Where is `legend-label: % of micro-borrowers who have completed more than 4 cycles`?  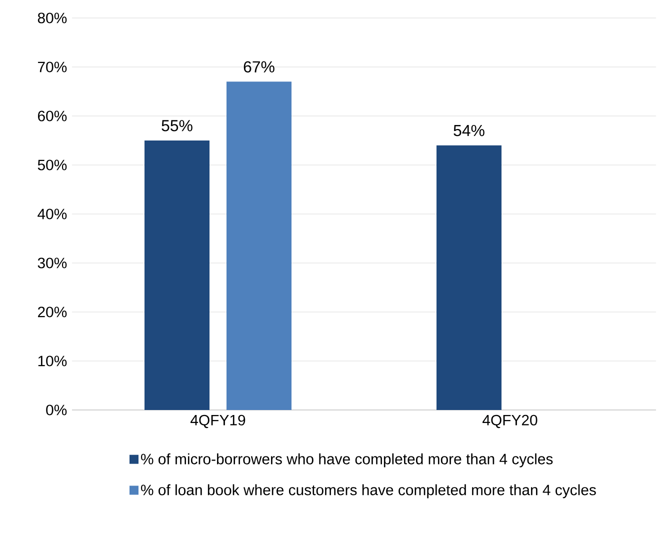
legend-label: % of micro-borrowers who have completed more than 4 cycles is located at coordinates (347, 460).